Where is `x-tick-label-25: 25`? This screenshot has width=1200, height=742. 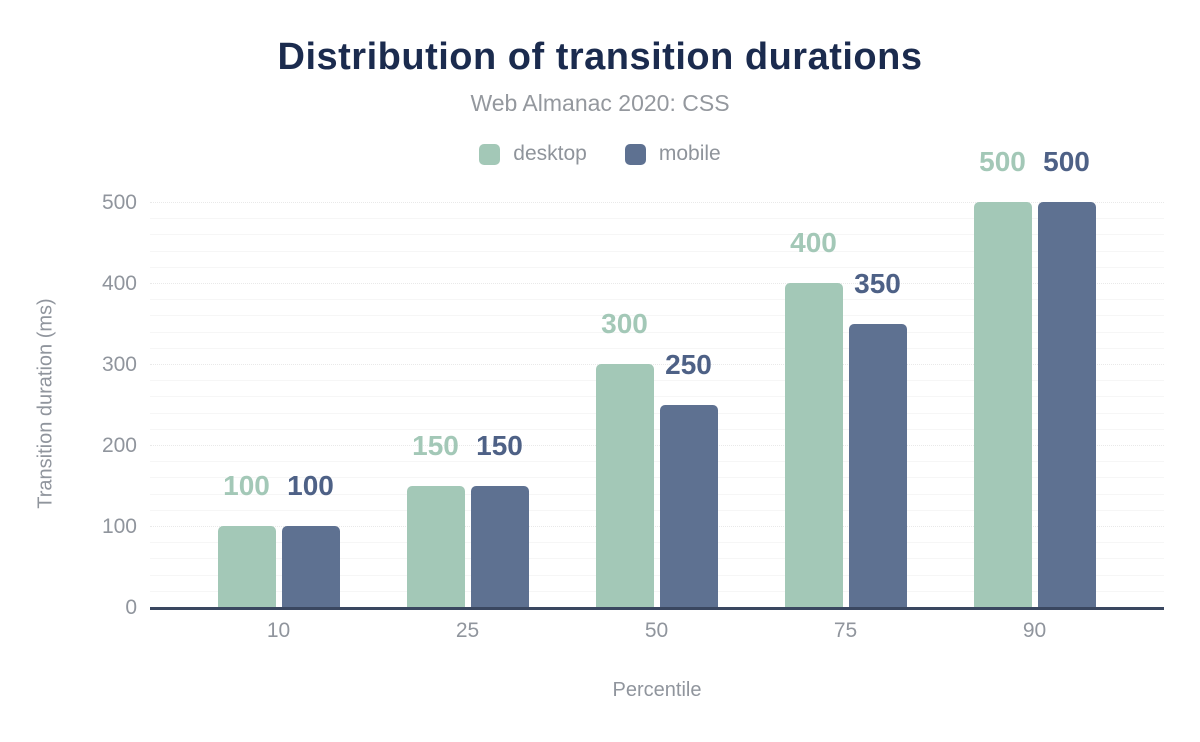
x-tick-label-25: 25 is located at coordinates (467, 630).